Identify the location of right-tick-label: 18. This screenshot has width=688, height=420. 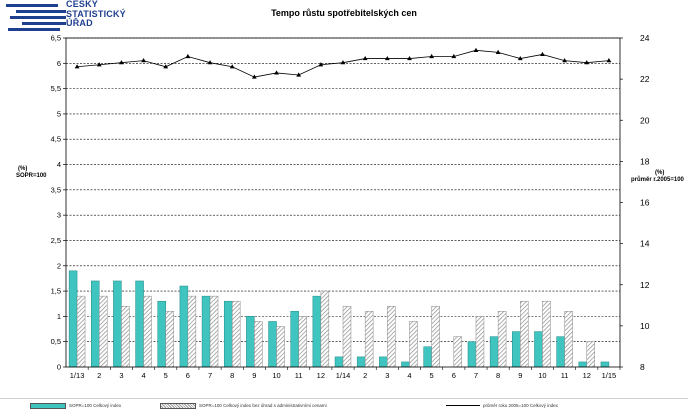
(645, 161).